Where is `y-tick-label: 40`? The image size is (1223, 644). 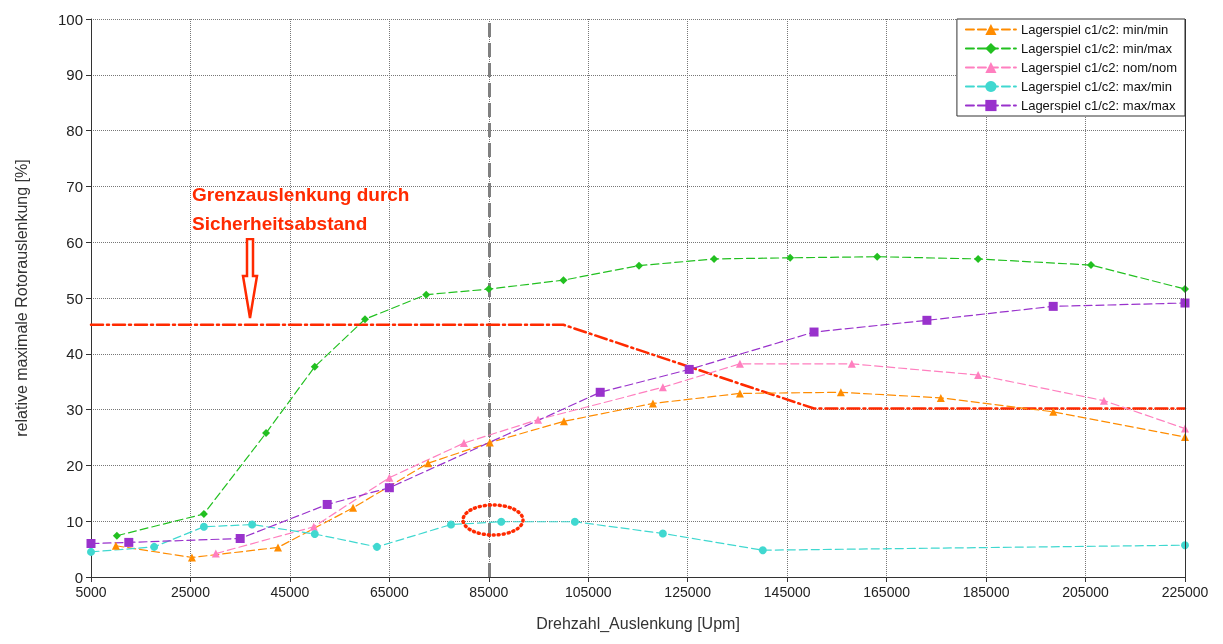
y-tick-label: 40 is located at coordinates (74, 354).